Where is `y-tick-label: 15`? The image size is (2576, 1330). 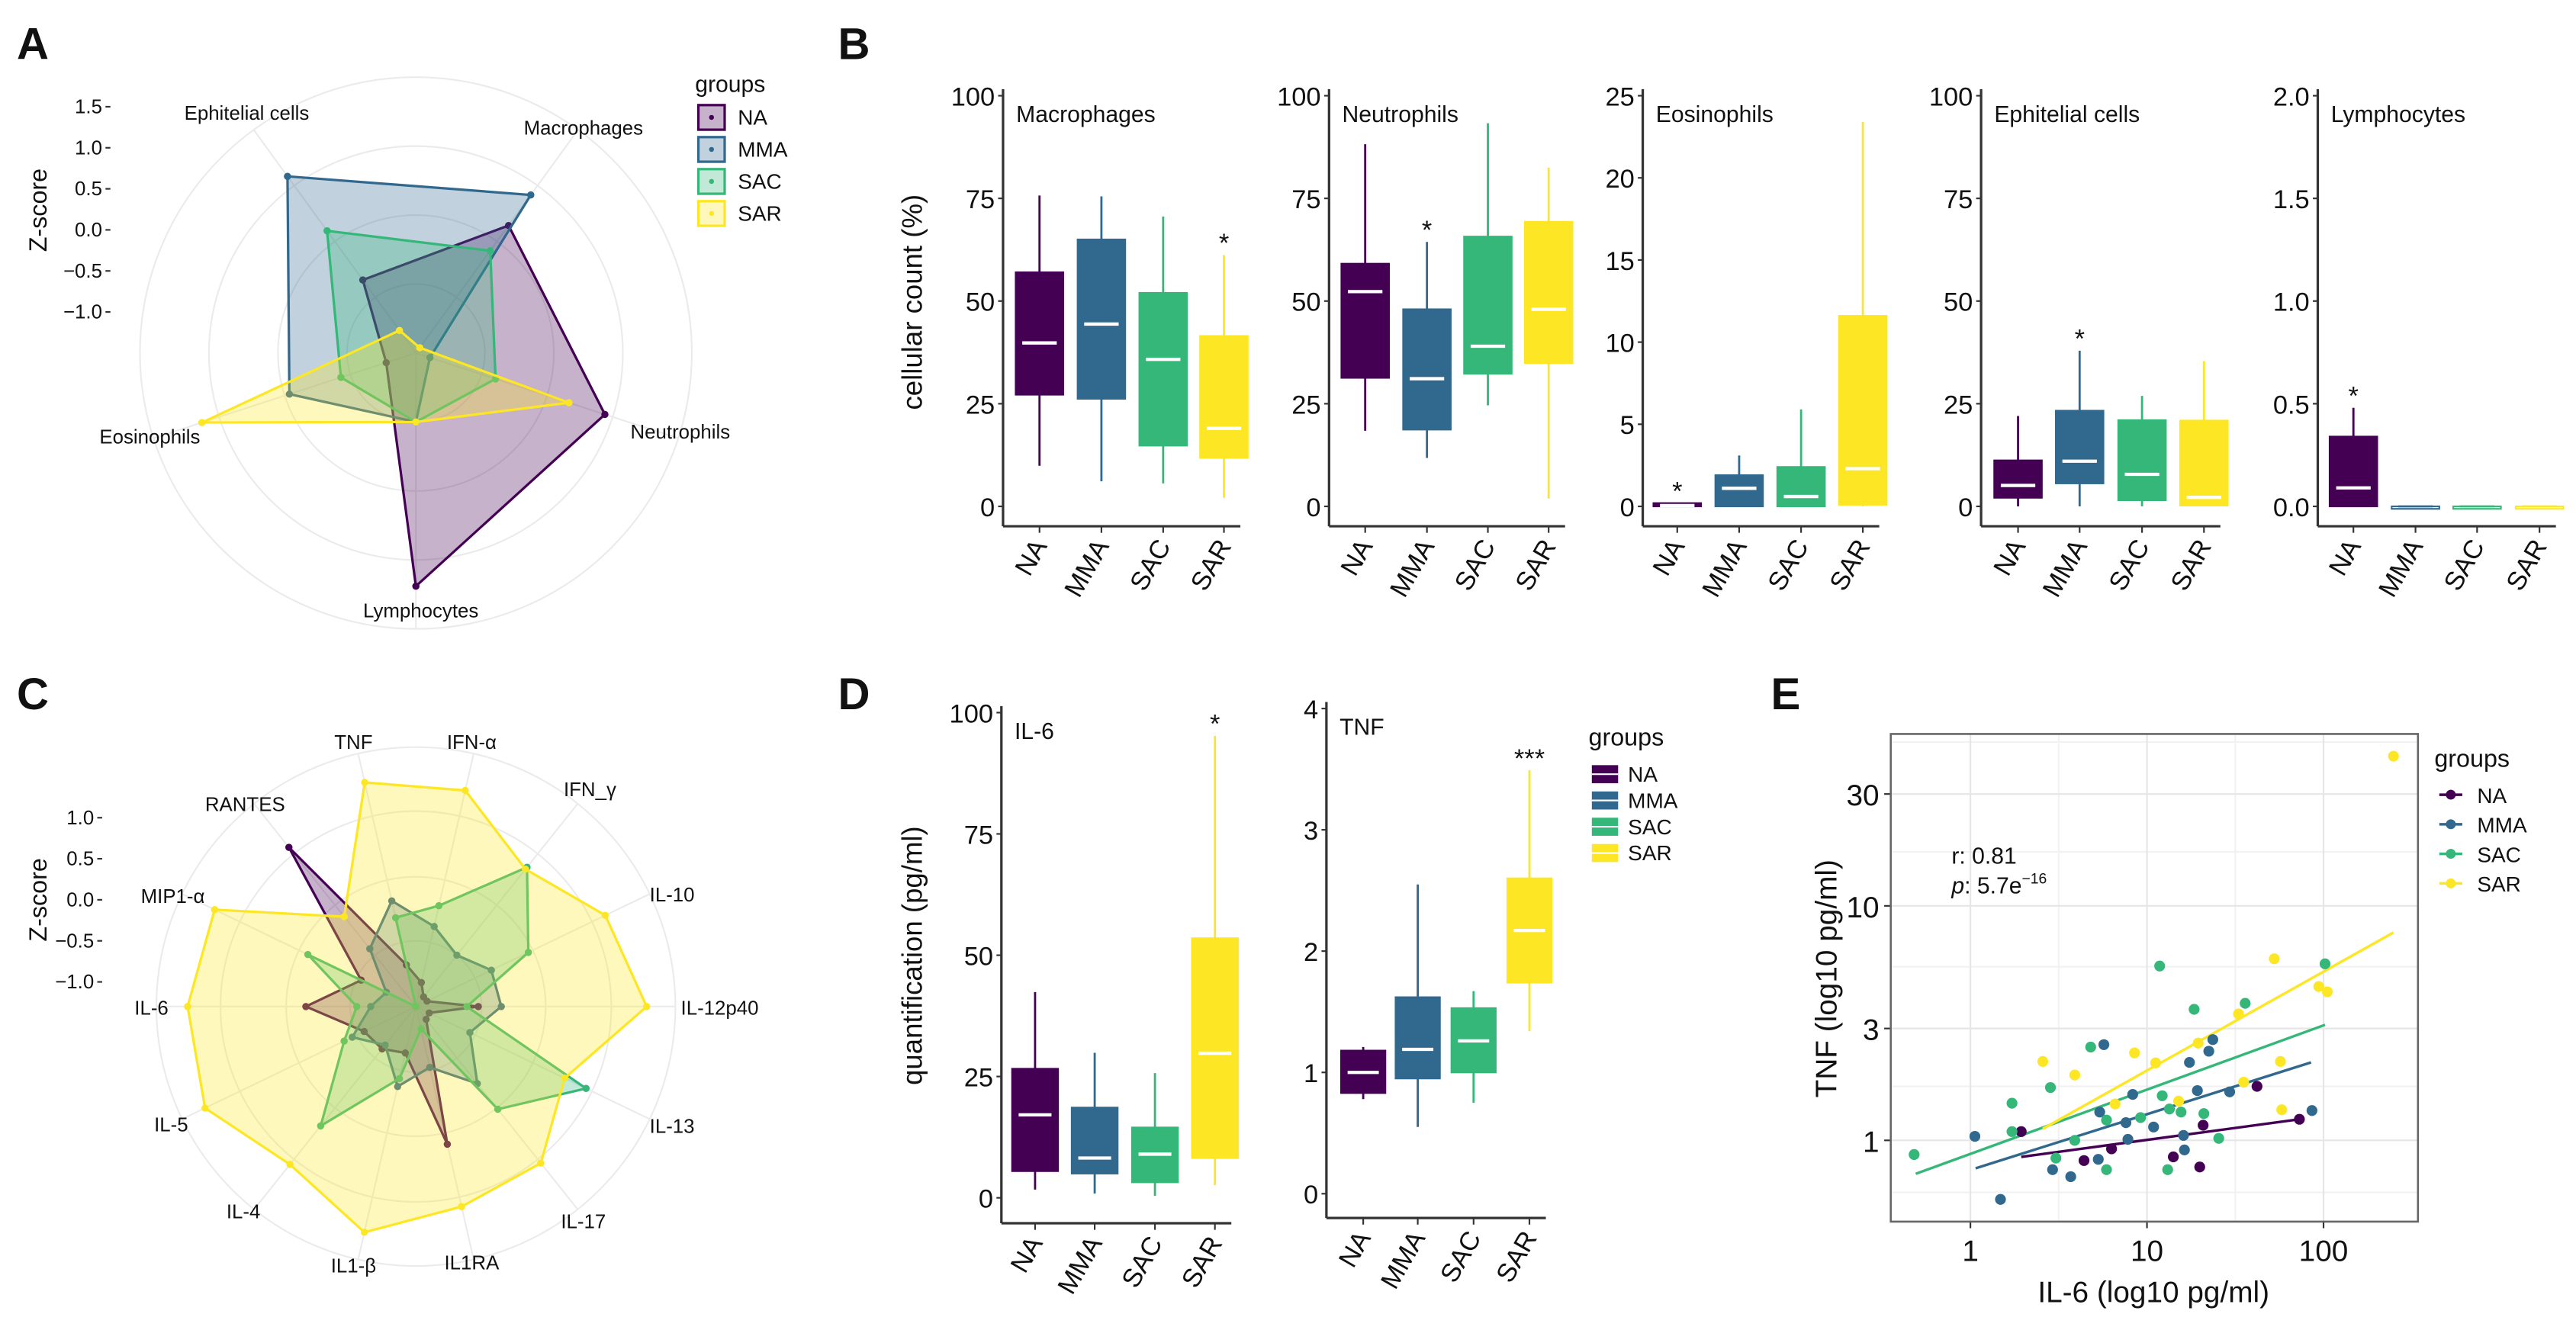 y-tick-label: 15 is located at coordinates (1619, 261).